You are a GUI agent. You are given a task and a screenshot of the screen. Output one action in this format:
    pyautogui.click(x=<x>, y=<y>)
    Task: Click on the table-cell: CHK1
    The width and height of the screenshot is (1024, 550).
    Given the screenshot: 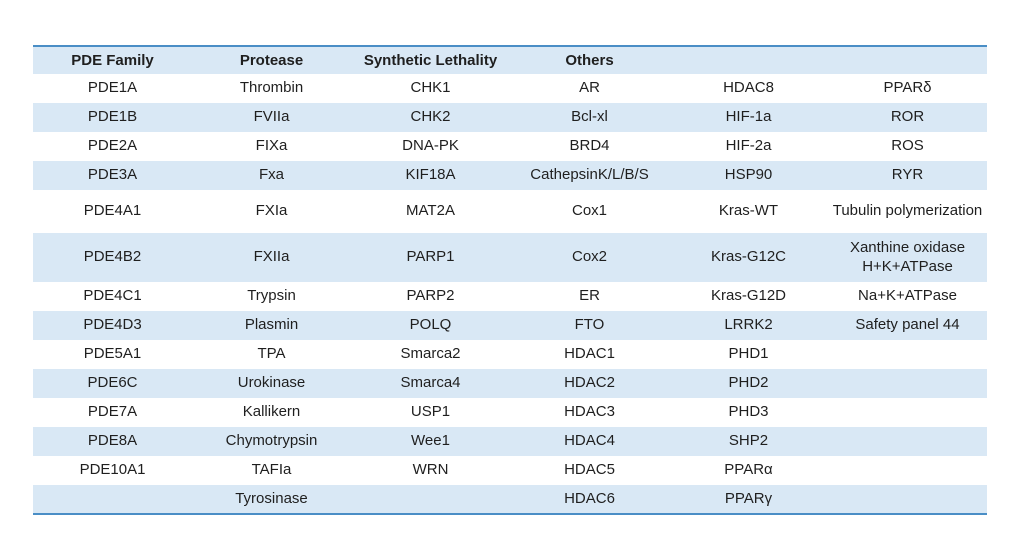 What is the action you would take?
    pyautogui.click(x=430, y=88)
    